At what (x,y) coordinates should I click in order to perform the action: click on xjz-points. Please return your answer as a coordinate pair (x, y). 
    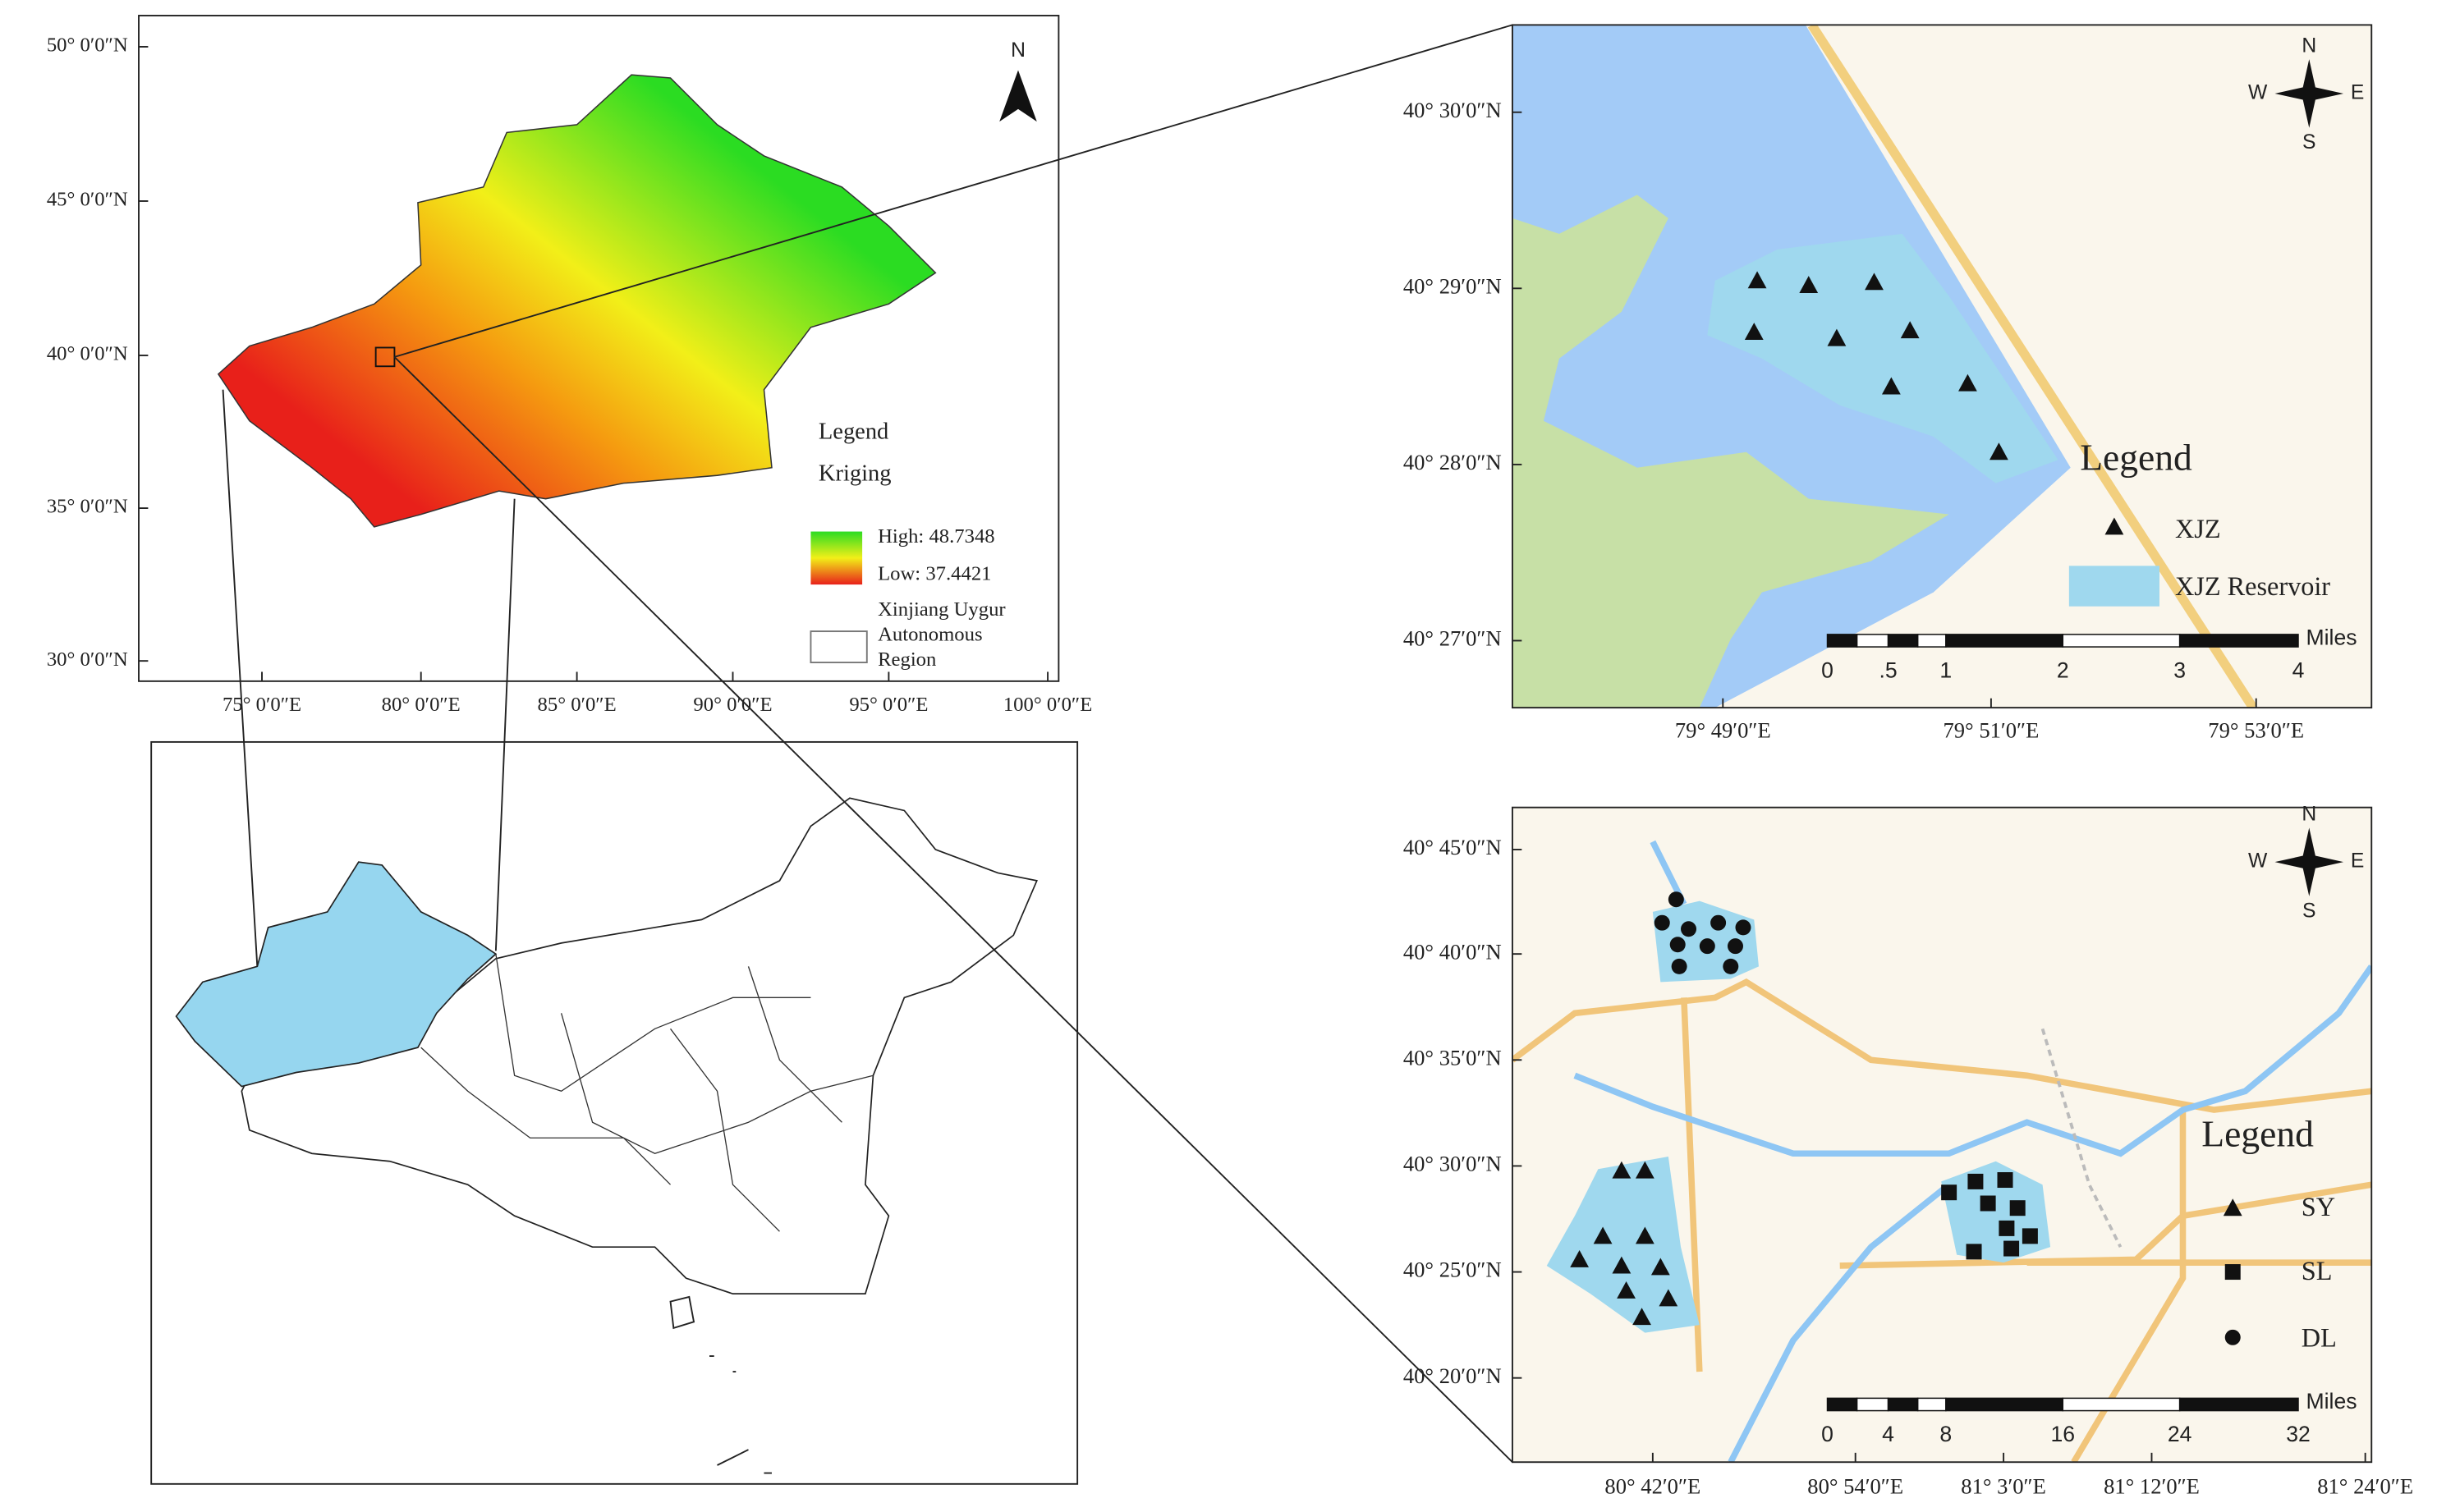
    Looking at the image, I should click on (1876, 365).